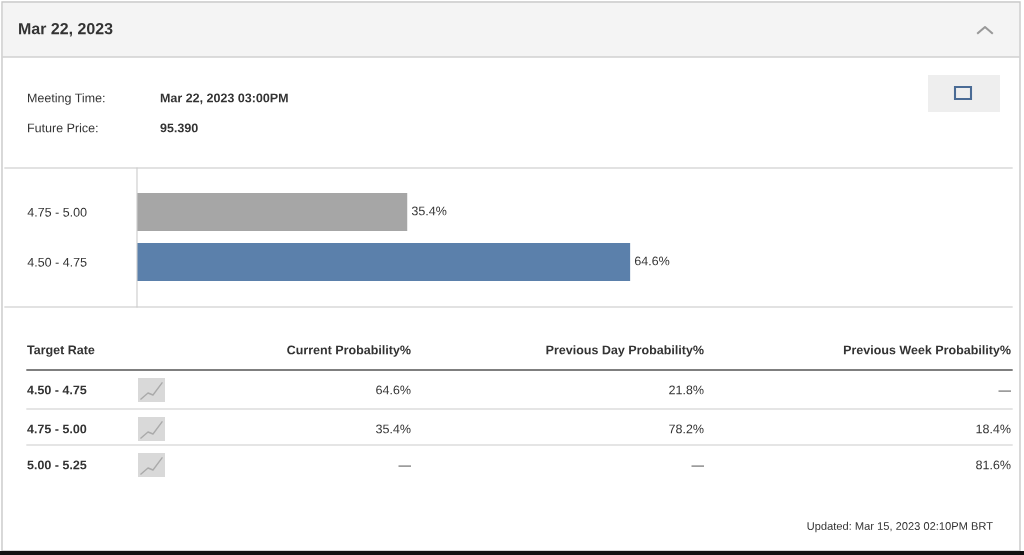 The width and height of the screenshot is (1024, 555). I want to click on text: 18.4%, so click(993, 429).